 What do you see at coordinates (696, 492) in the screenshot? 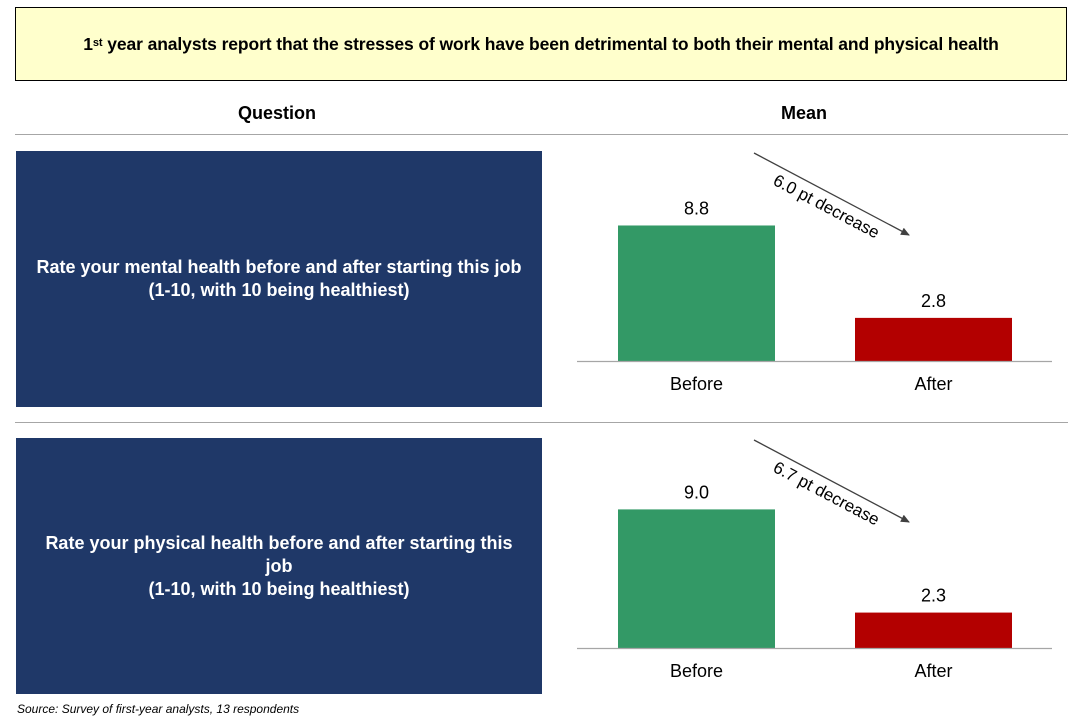
I see `value-label: 9.0` at bounding box center [696, 492].